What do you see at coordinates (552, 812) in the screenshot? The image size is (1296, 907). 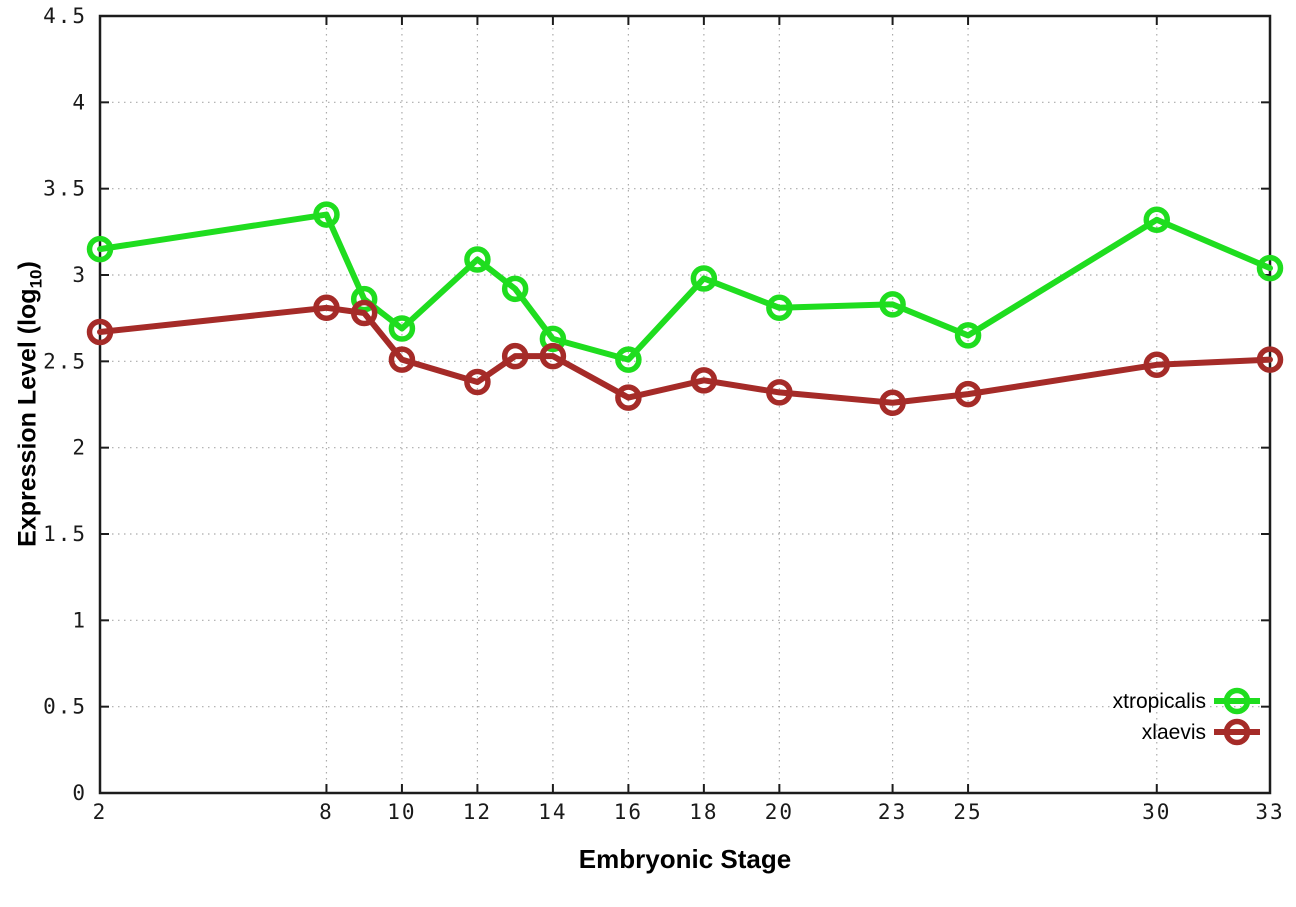 I see `x-tick-label: 14` at bounding box center [552, 812].